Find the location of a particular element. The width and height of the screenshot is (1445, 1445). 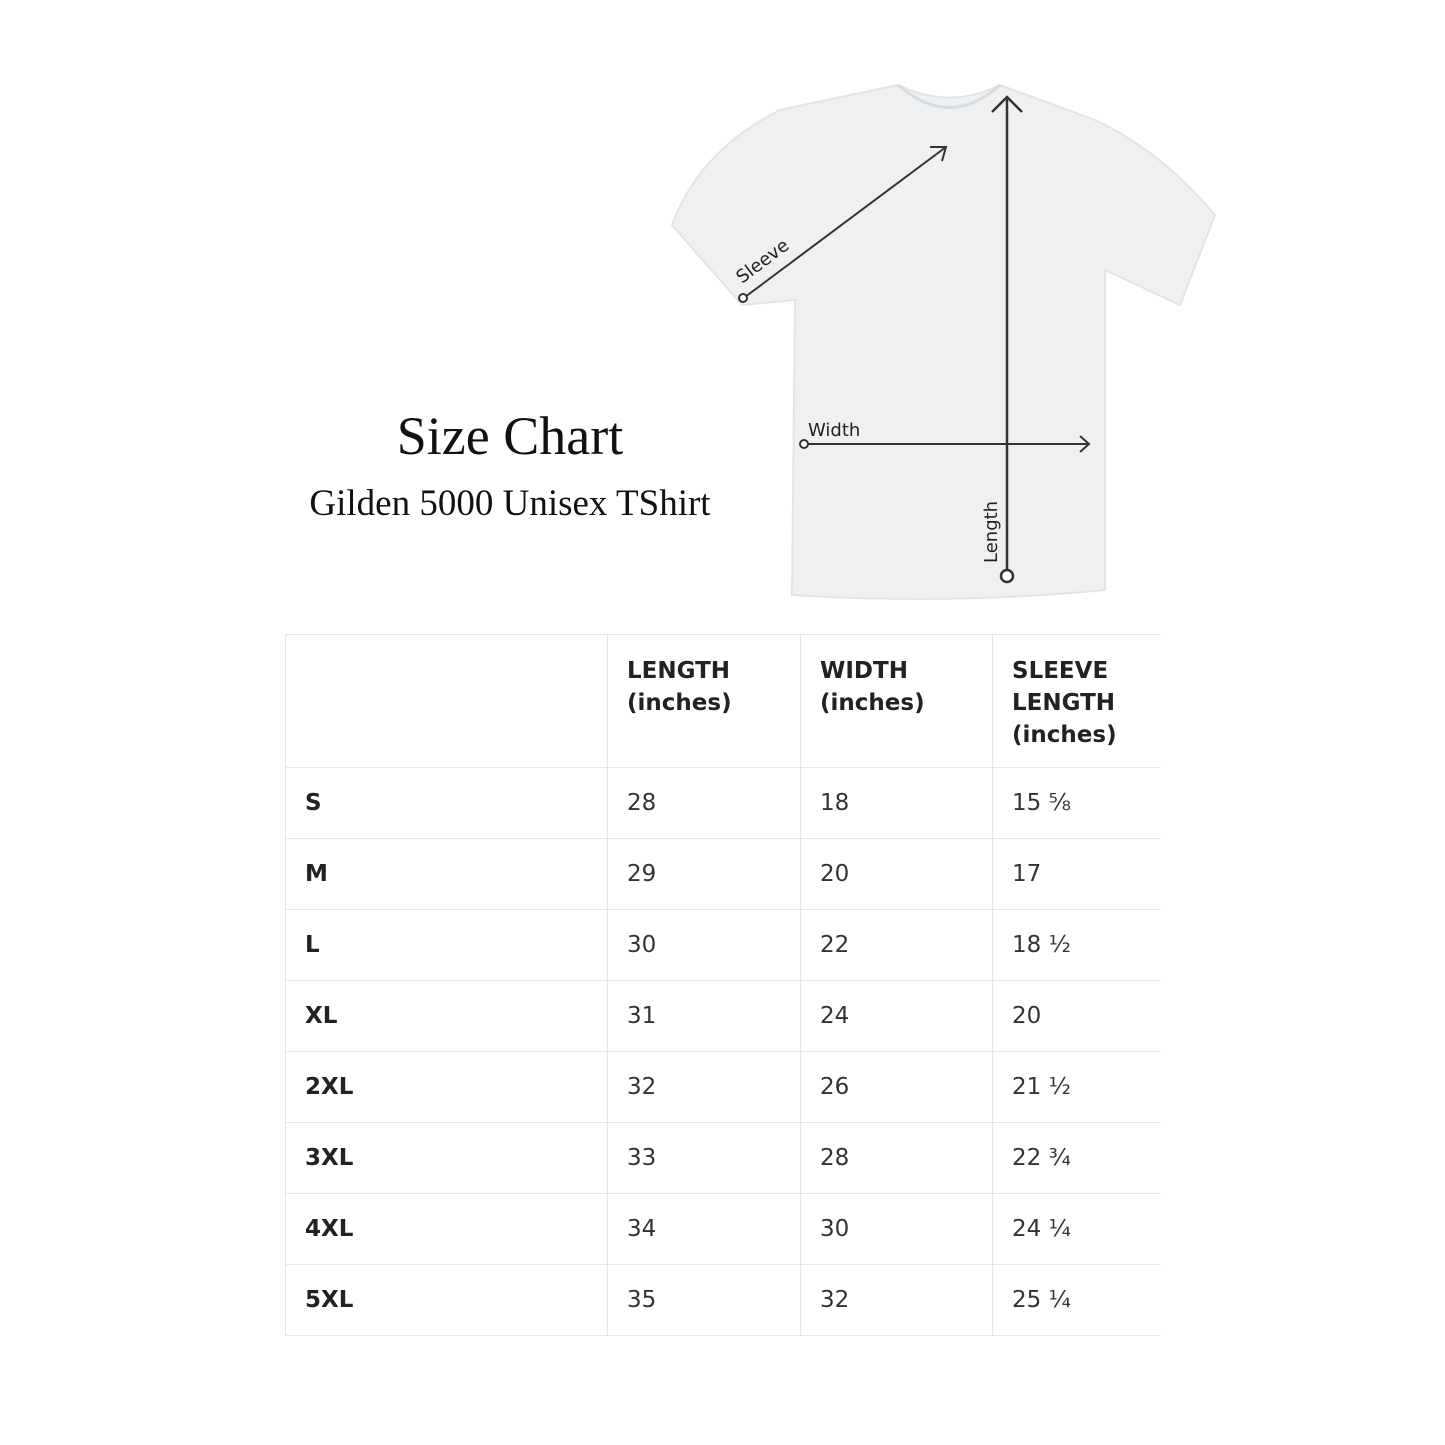

cell-length: 28 is located at coordinates (704, 803).